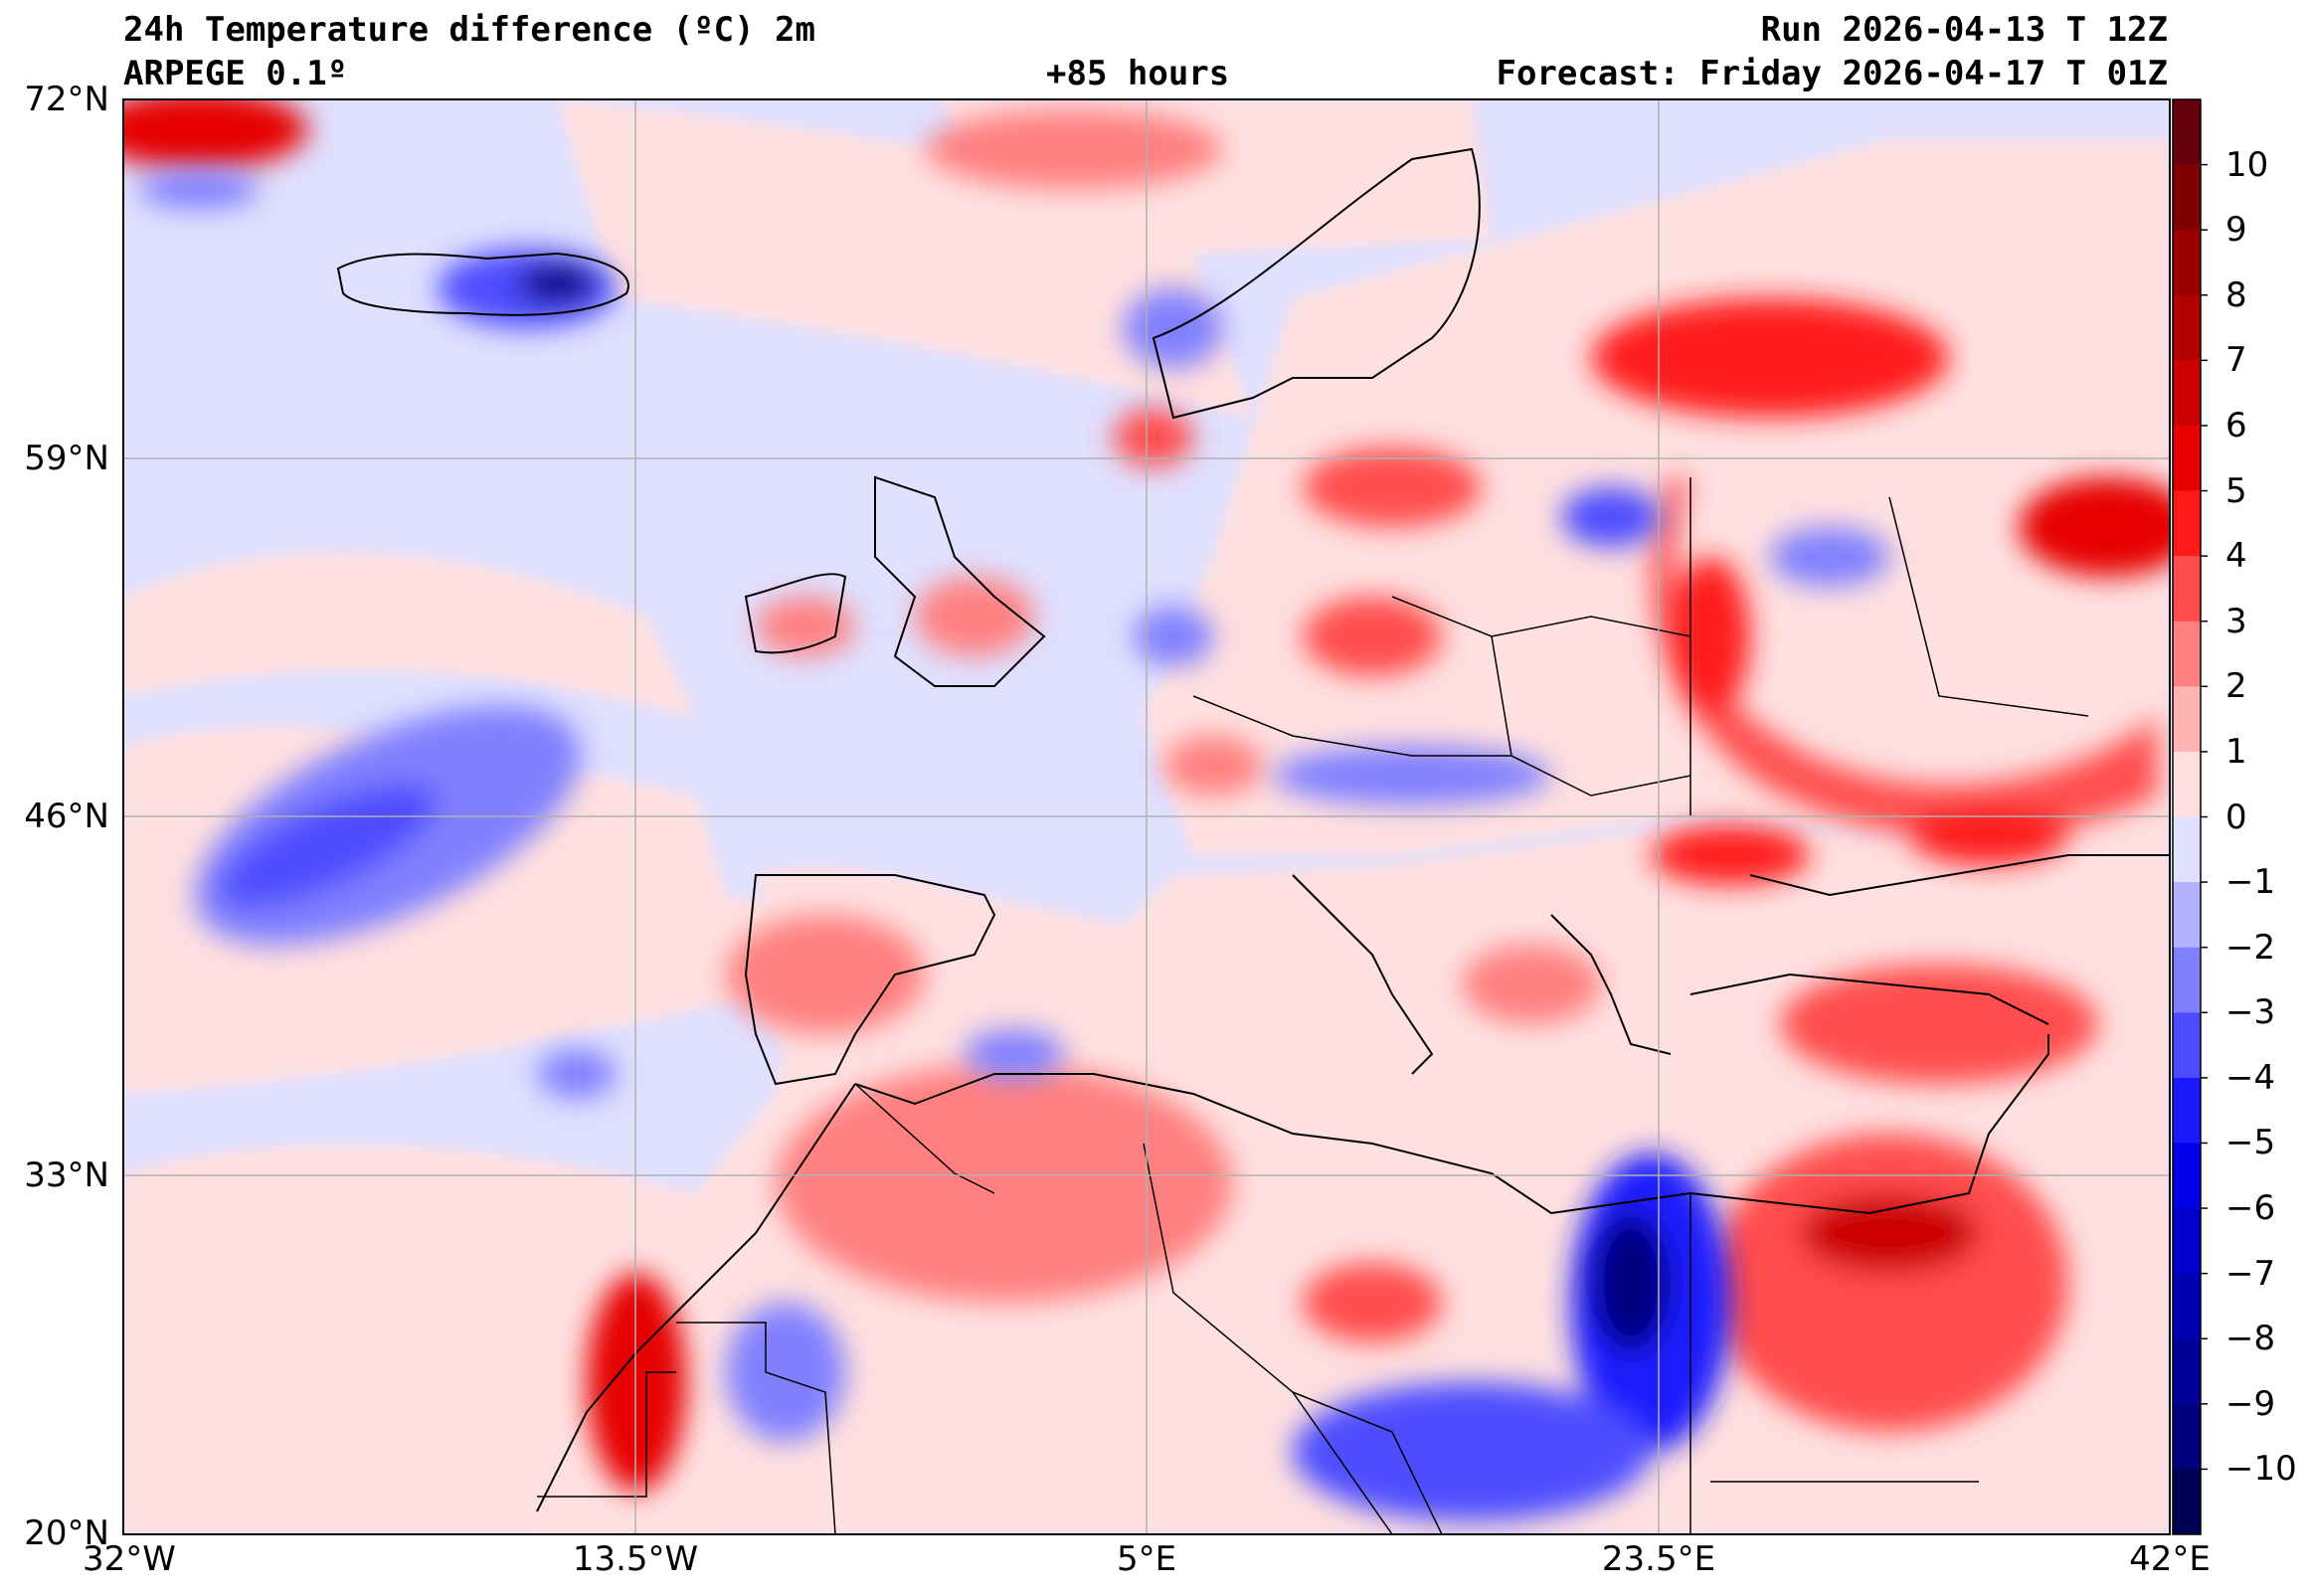 The height and width of the screenshot is (1596, 2307). I want to click on colorbar-label: 8, so click(2236, 295).